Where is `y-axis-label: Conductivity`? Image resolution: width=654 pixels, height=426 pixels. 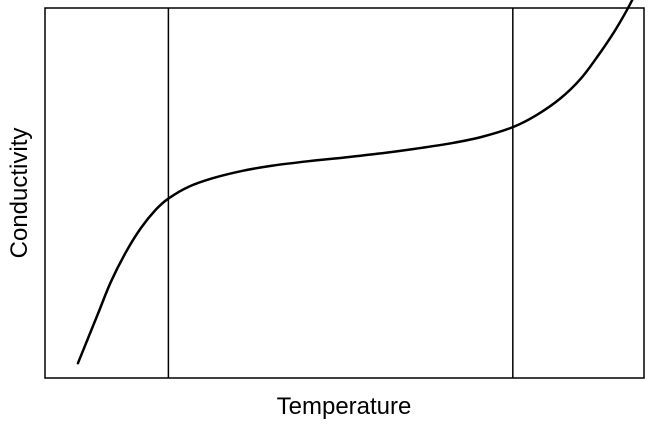 y-axis-label: Conductivity is located at coordinates (19, 193).